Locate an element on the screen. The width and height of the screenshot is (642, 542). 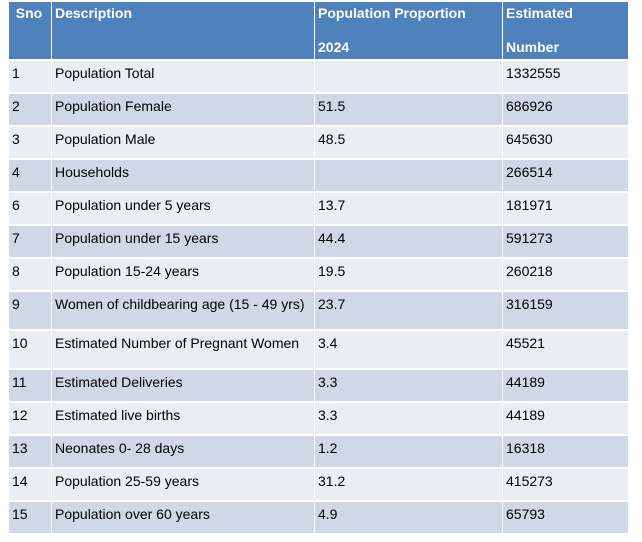
cell-proportion: 19.5 is located at coordinates (409, 273).